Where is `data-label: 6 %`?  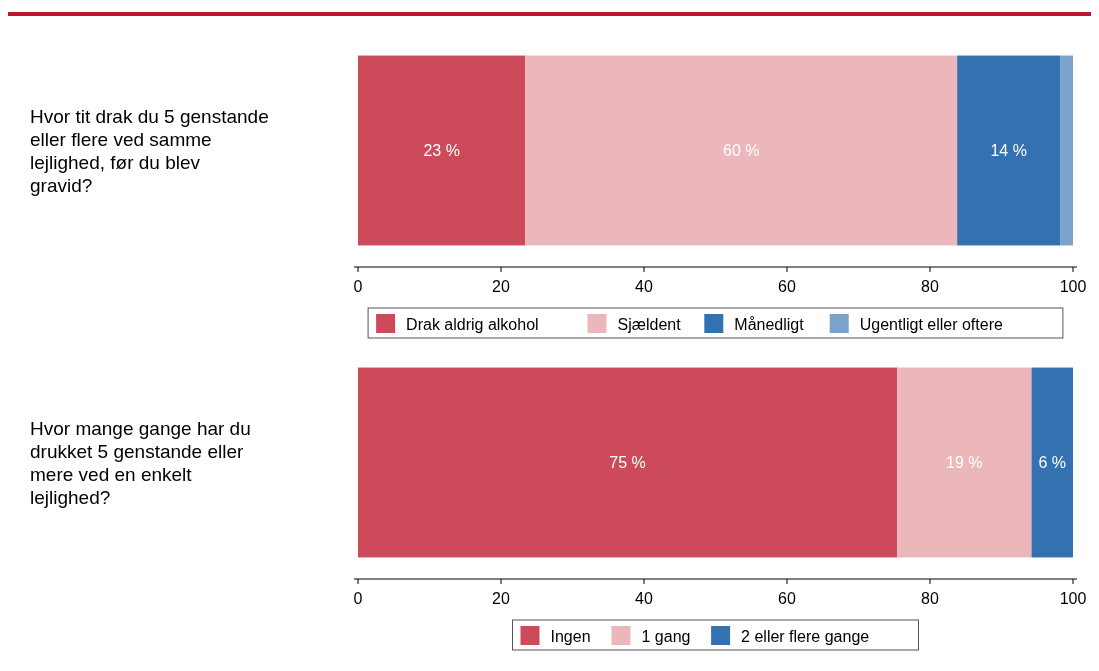 data-label: 6 % is located at coordinates (1052, 463).